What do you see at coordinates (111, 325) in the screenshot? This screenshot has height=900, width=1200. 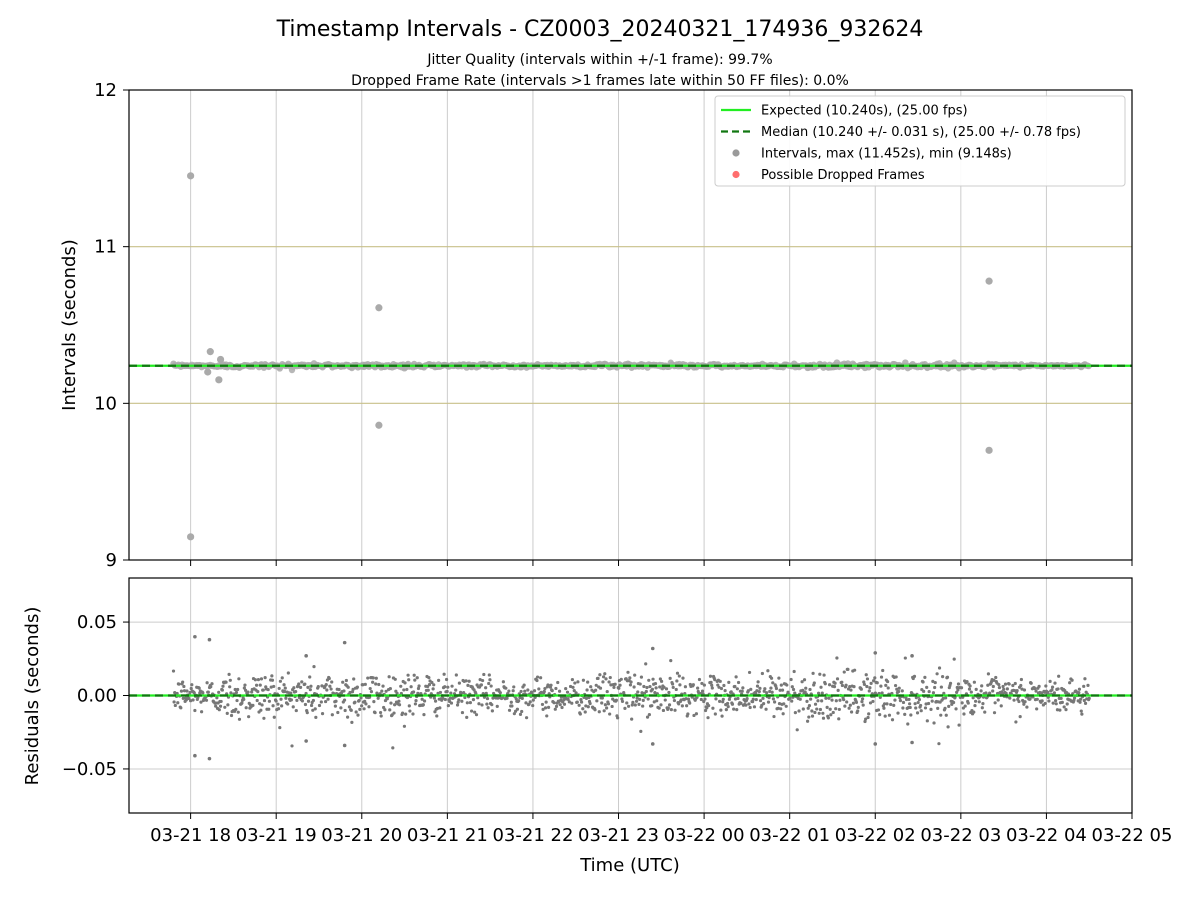 I see `intervals-y-ticks: 9 10 11 12` at bounding box center [111, 325].